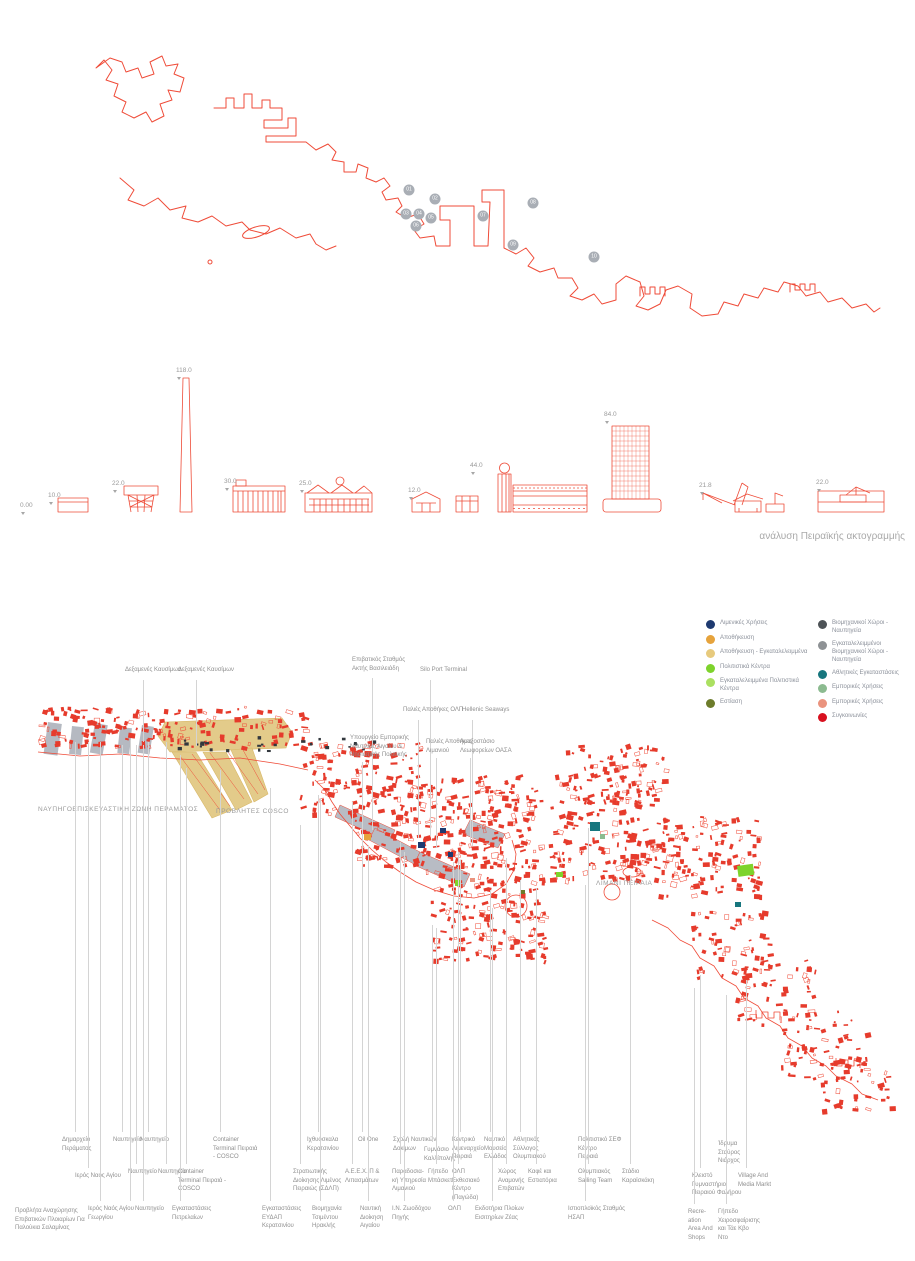 Image resolution: width=915 pixels, height=1261 pixels. What do you see at coordinates (612, 892) in the screenshot?
I see `mikrolimano-outline` at bounding box center [612, 892].